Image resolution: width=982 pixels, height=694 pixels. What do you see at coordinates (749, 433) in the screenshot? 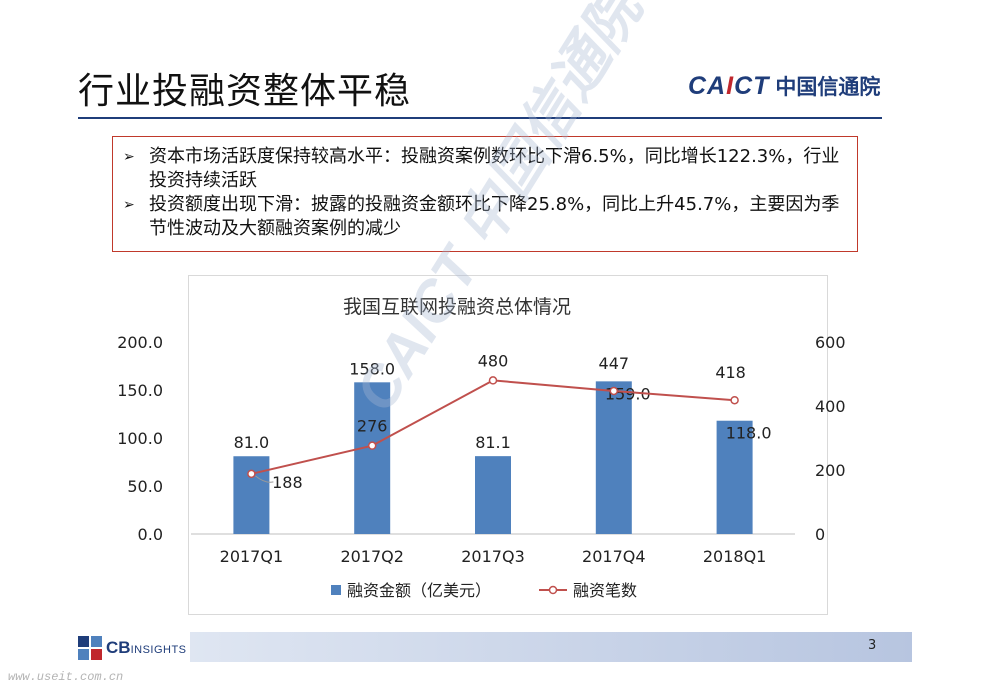
I see `bar-data-label: 118.0` at bounding box center [749, 433].